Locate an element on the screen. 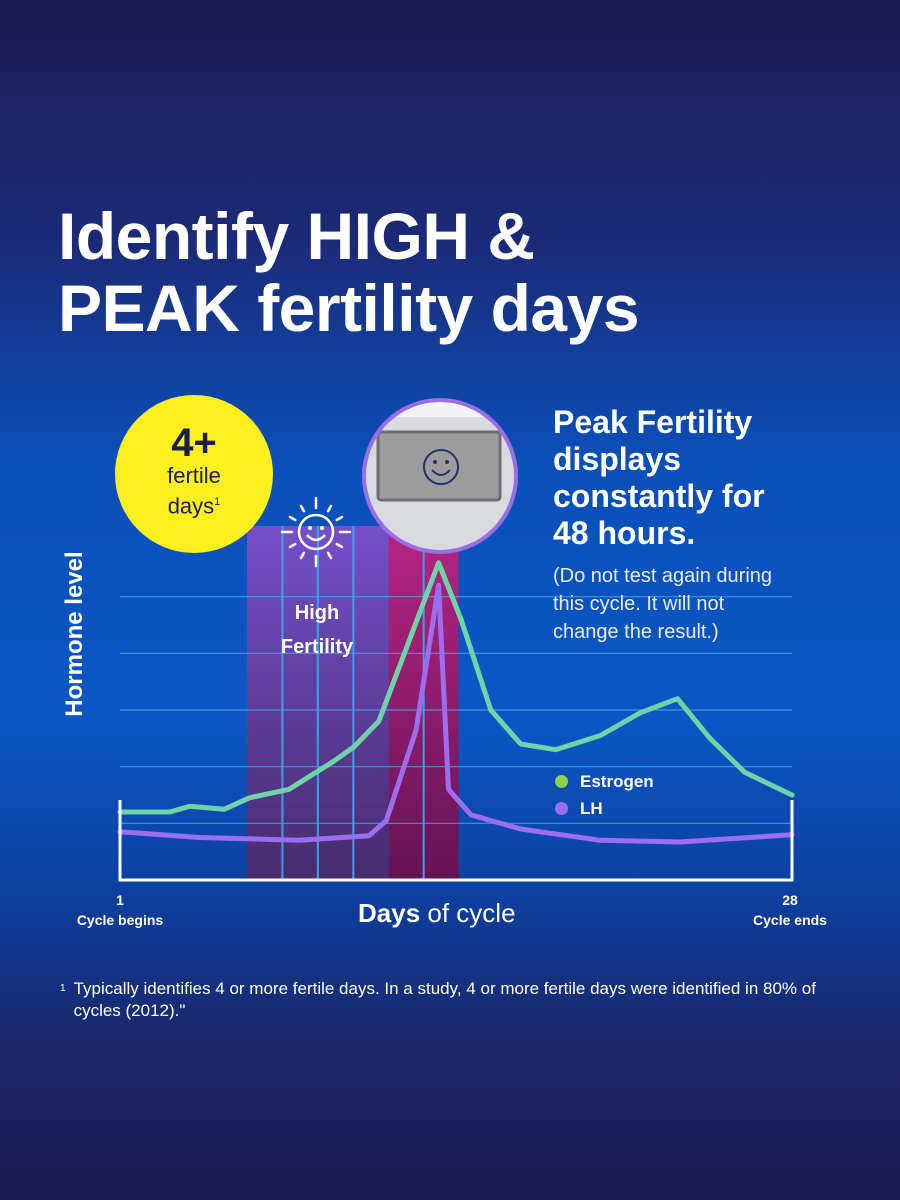  x-axis-label: Days of cycle is located at coordinates (437, 913).